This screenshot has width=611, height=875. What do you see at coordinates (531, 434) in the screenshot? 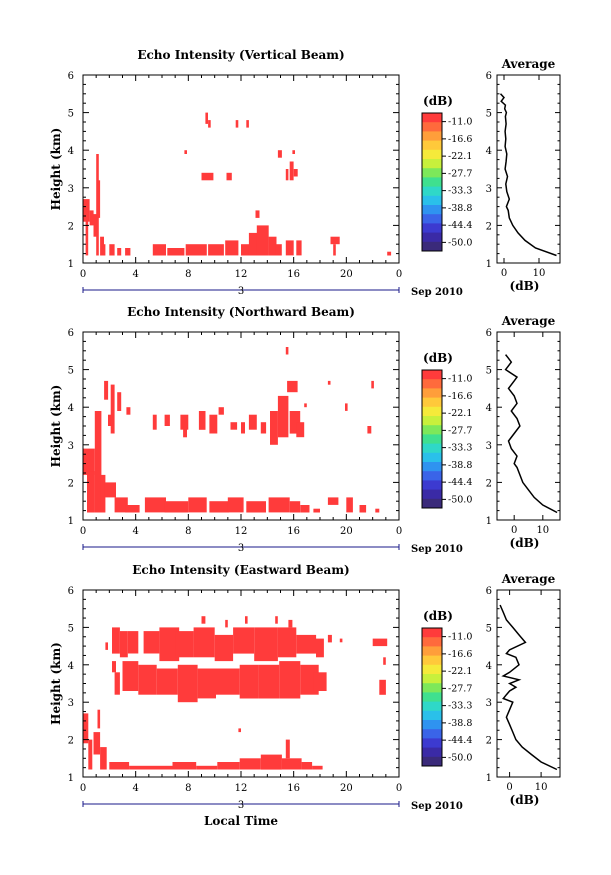
I see `profile-line` at bounding box center [531, 434].